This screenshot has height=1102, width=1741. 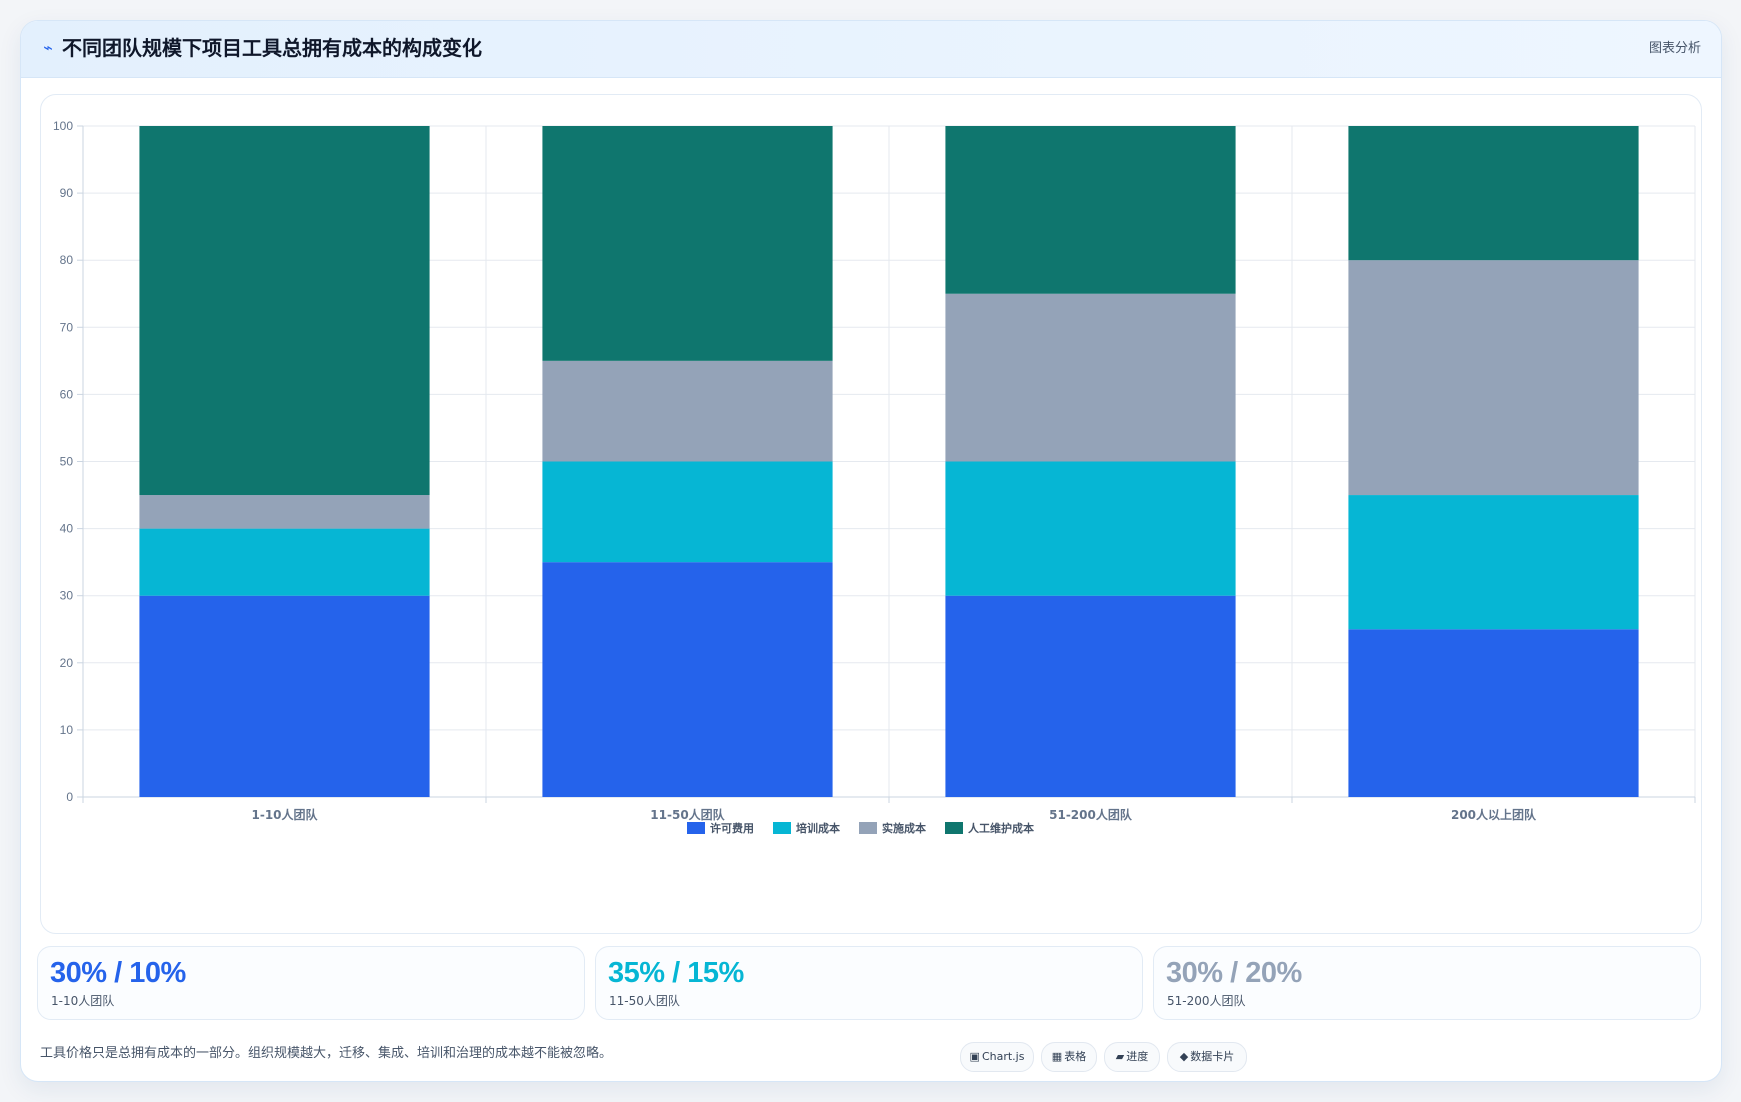 I want to click on chip-progress: ▰ 进度, so click(x=1132, y=1057).